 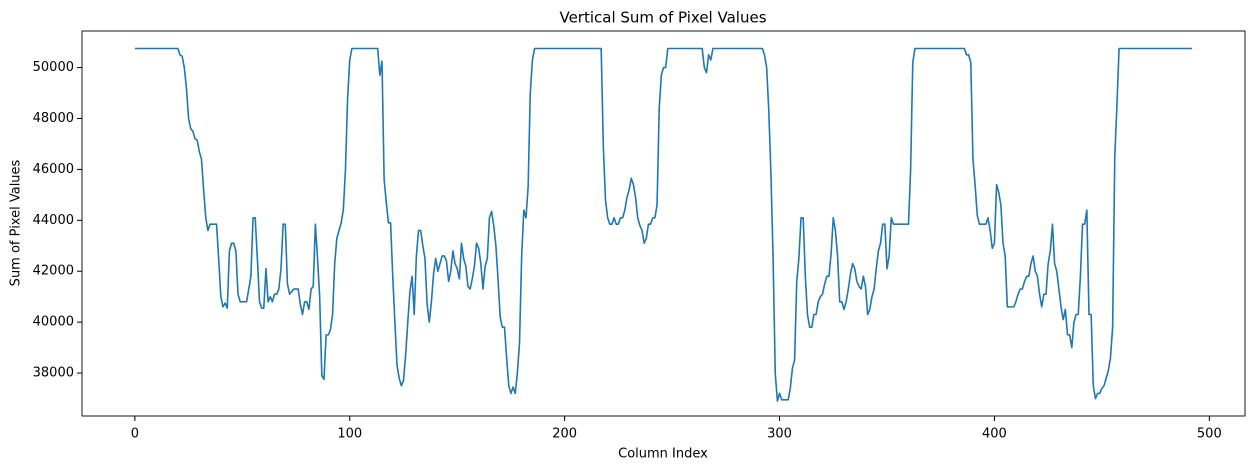 I want to click on y-tick-label: 44000, so click(x=53, y=220).